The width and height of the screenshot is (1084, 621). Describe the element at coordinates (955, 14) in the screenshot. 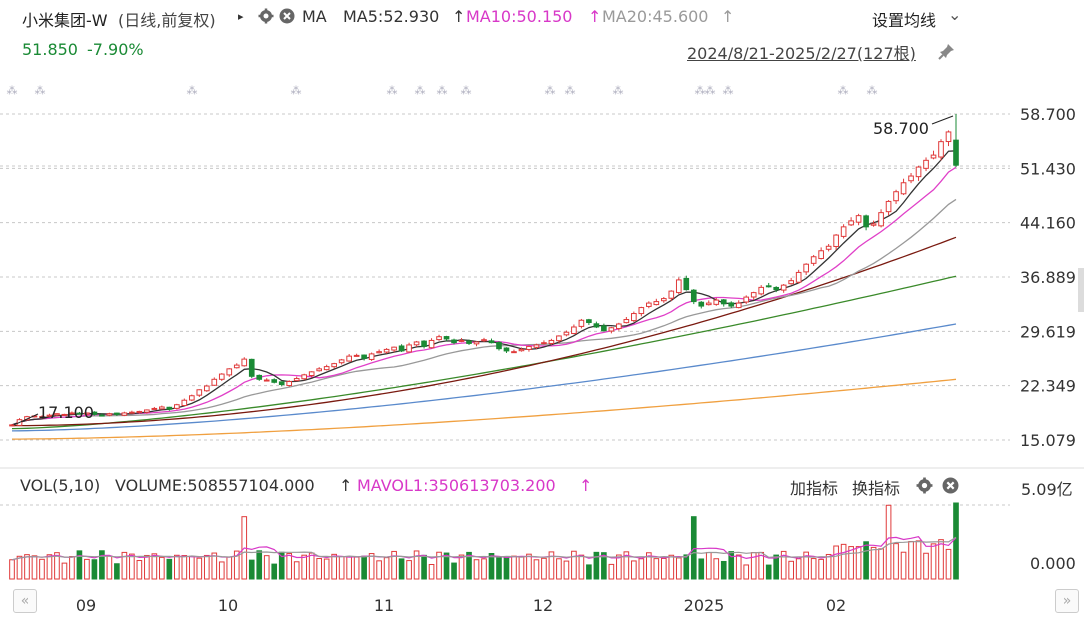

I see `chevron-down-icon: ⌄` at that location.